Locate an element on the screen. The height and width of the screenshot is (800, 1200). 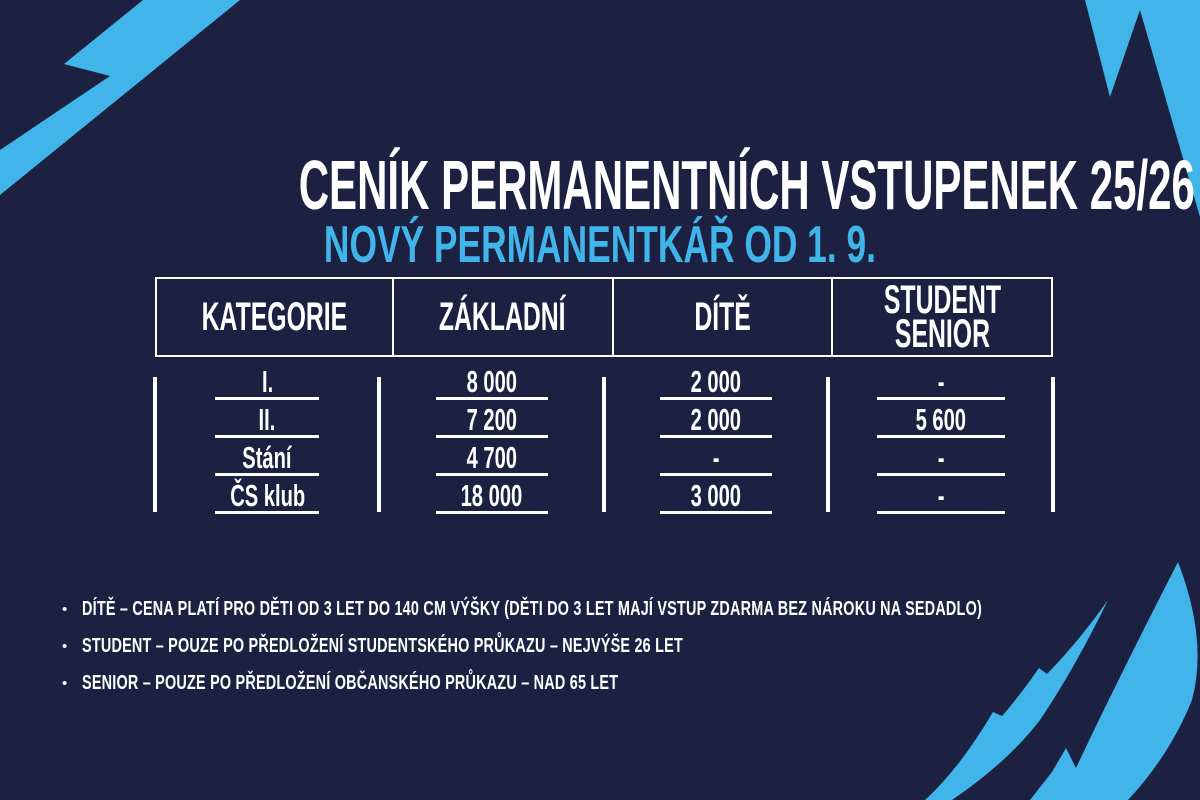
table-row: II. 7 200 2 000 5 600 is located at coordinates (604, 419).